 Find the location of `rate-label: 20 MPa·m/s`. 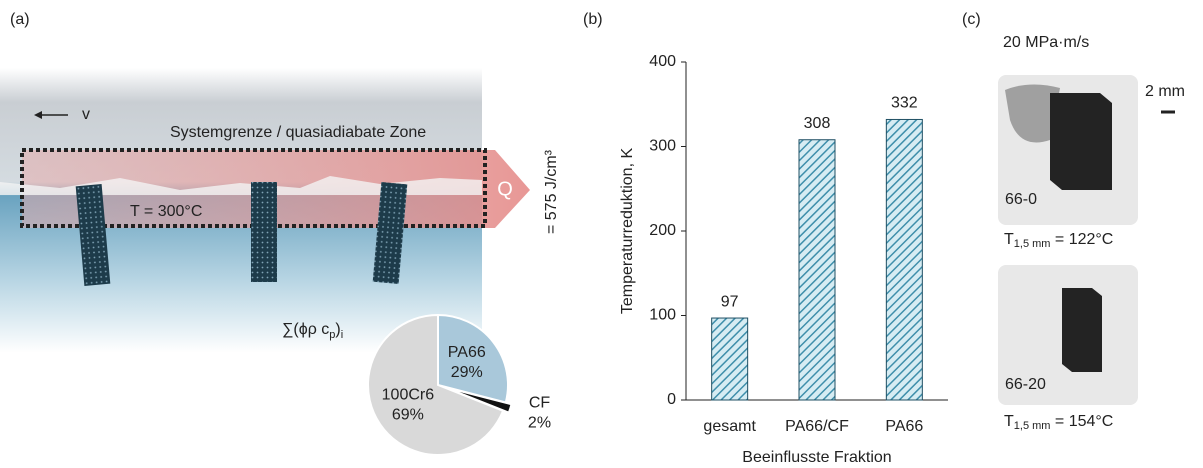

rate-label: 20 MPa·m/s is located at coordinates (1046, 42).